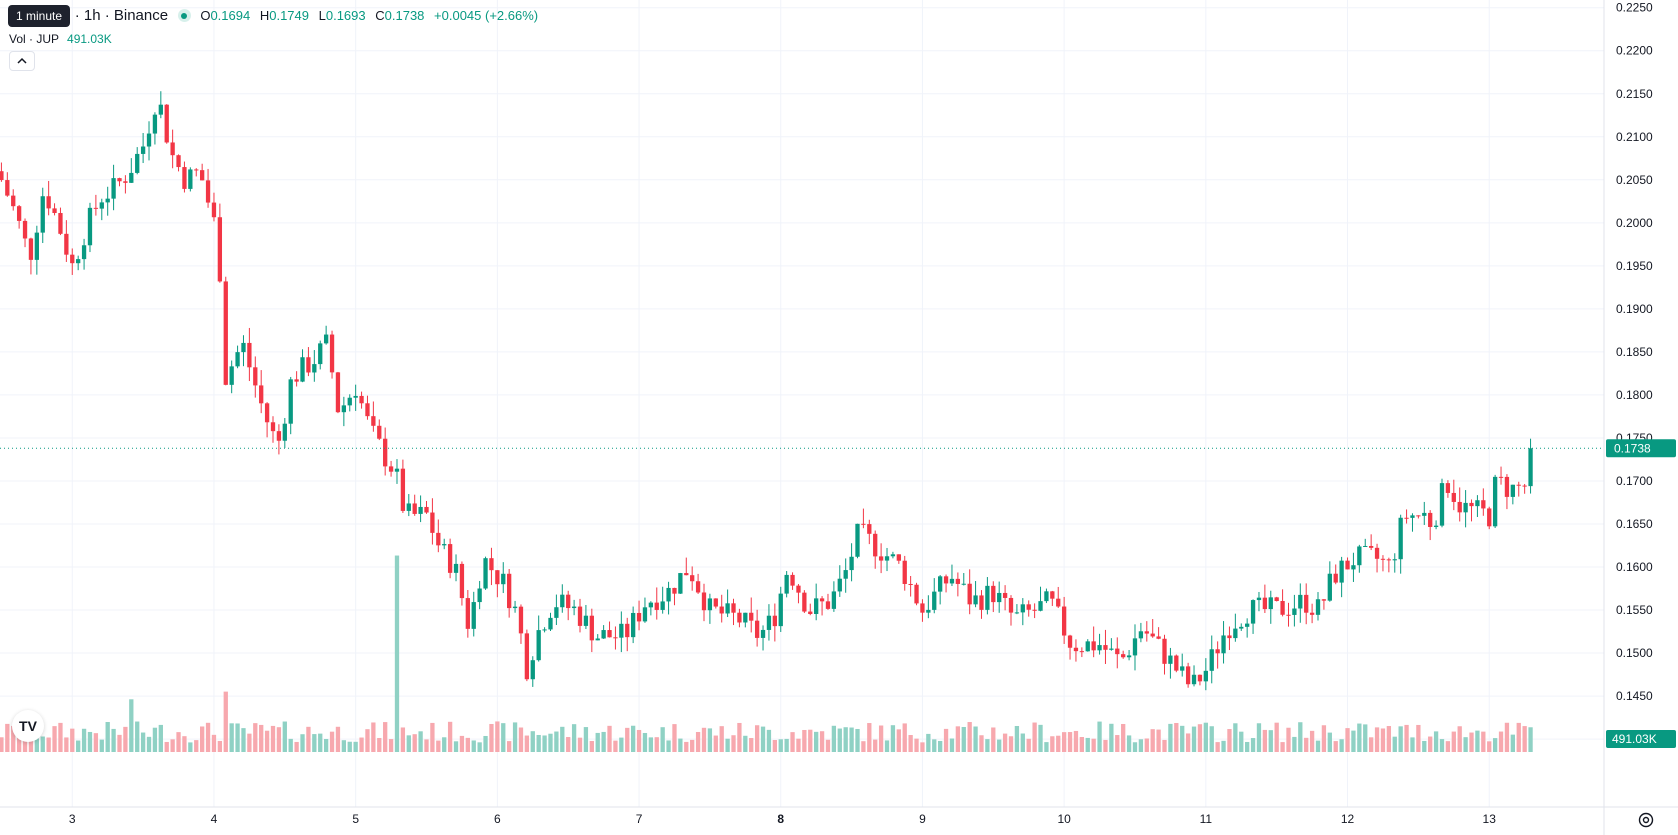 Image resolution: width=1678 pixels, height=835 pixels. Describe the element at coordinates (60, 39) in the screenshot. I see `volume-legend: Vol · JUP 491.03K` at that location.